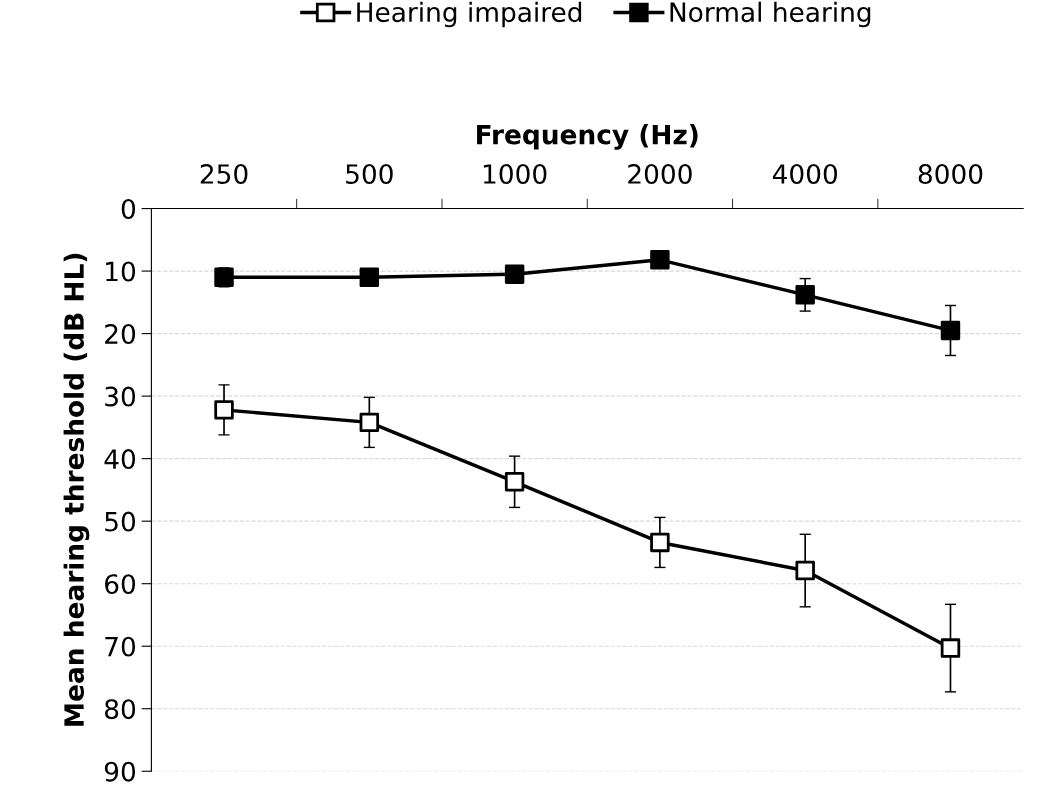  I want to click on y-tick-label: 60, so click(120, 584).